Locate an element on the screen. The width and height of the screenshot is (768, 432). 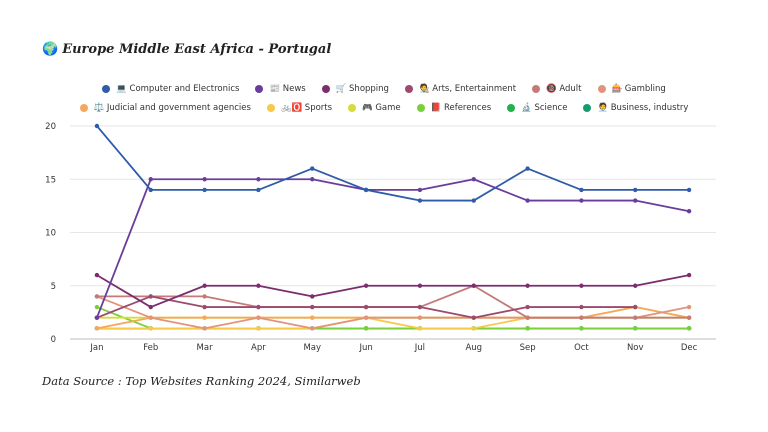
legend-label: 🛒 Shopping is located at coordinates (362, 89).